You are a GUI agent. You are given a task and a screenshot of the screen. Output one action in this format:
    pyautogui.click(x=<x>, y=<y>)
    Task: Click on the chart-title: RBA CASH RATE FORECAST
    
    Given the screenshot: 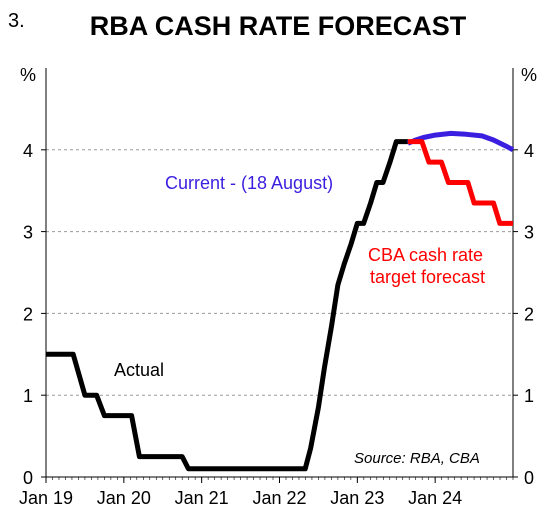 What is the action you would take?
    pyautogui.click(x=278, y=26)
    